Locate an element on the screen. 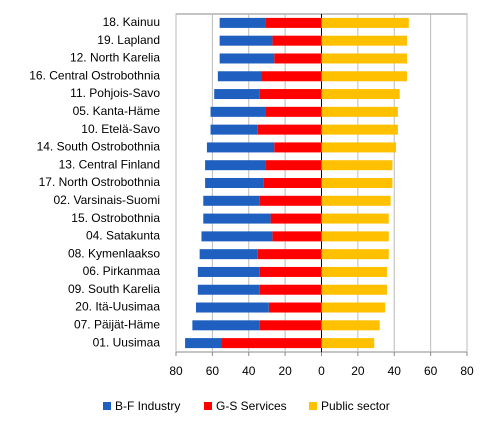  category-label: 20. Itä-Uusimaa is located at coordinates (117, 307).